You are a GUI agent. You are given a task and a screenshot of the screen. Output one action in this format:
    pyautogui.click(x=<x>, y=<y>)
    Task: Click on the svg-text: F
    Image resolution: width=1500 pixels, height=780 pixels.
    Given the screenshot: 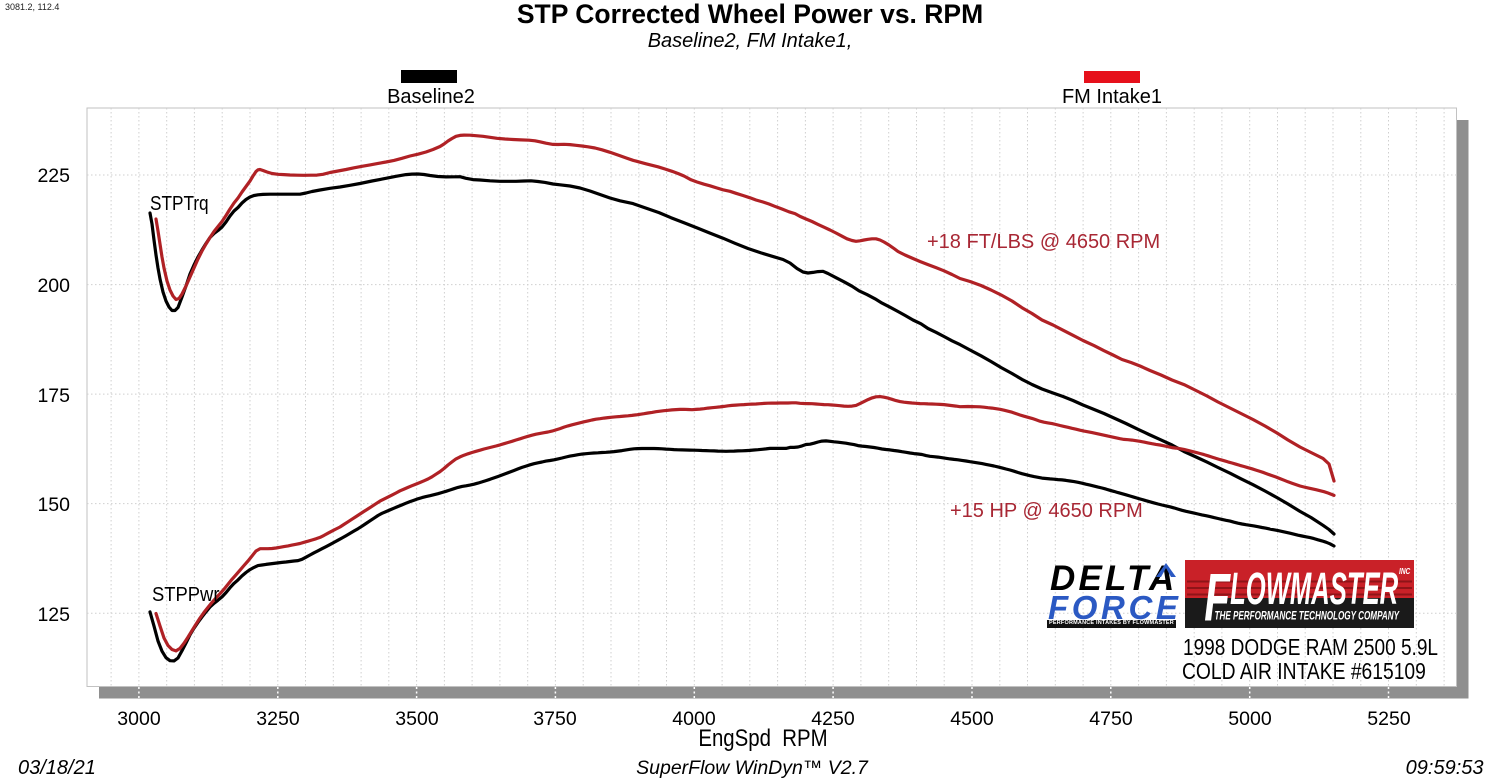 What is the action you would take?
    pyautogui.click(x=1217, y=594)
    